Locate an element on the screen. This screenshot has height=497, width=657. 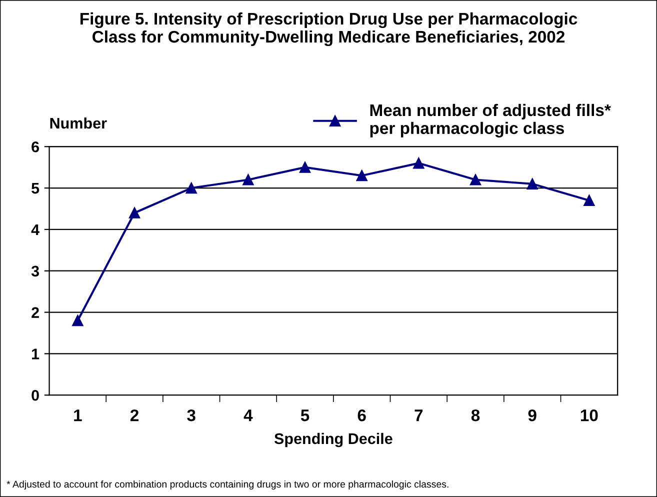
y-axis-title: Number is located at coordinates (78, 123).